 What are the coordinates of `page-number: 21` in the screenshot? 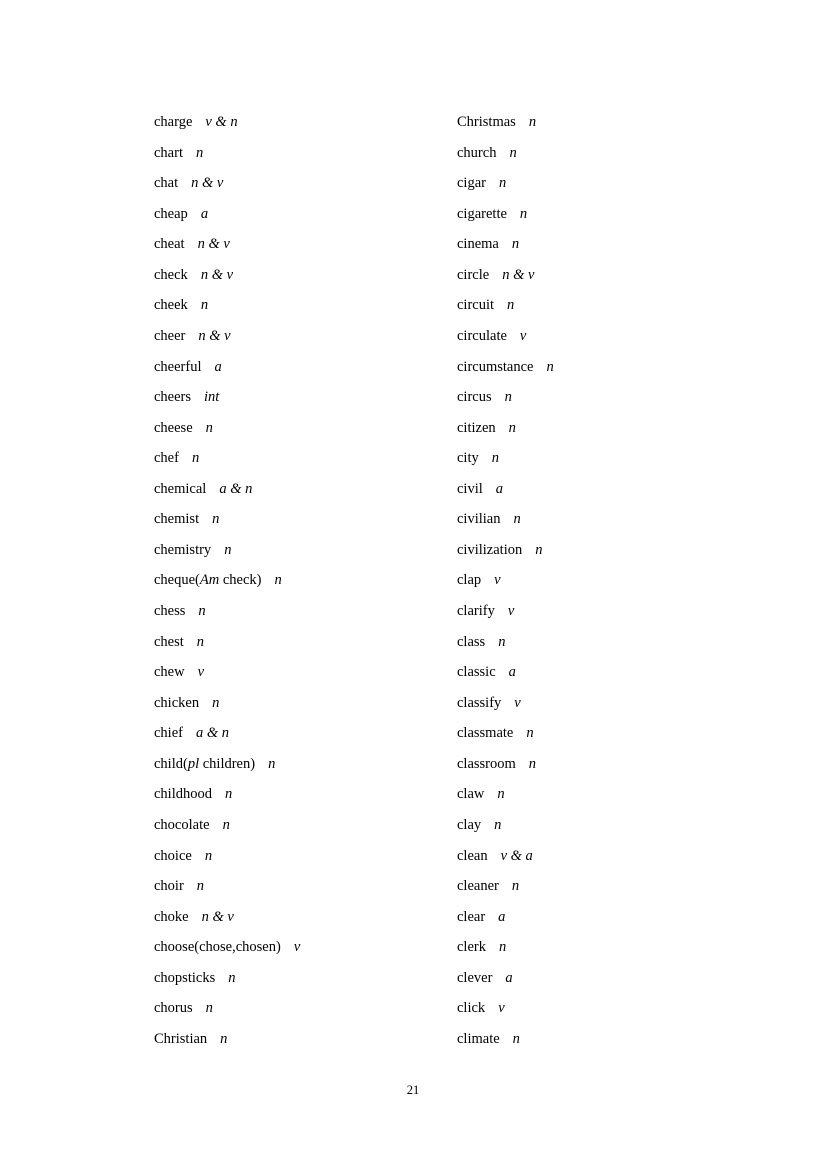 It's located at (413, 1090).